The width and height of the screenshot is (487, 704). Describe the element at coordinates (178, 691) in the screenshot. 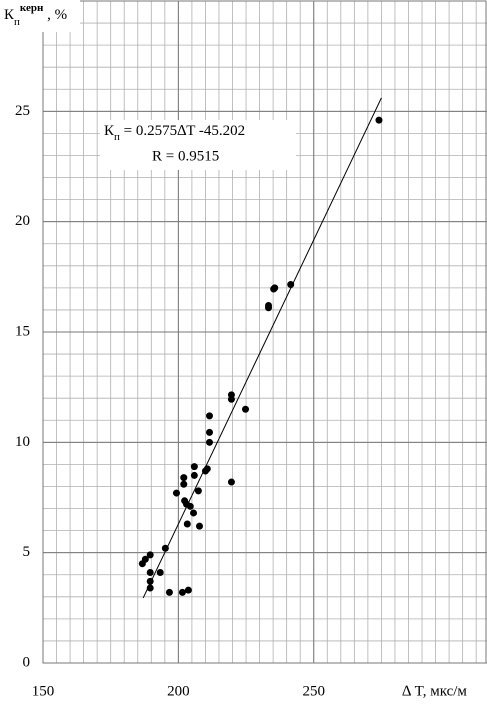

I see `x-tick-label: 200` at that location.